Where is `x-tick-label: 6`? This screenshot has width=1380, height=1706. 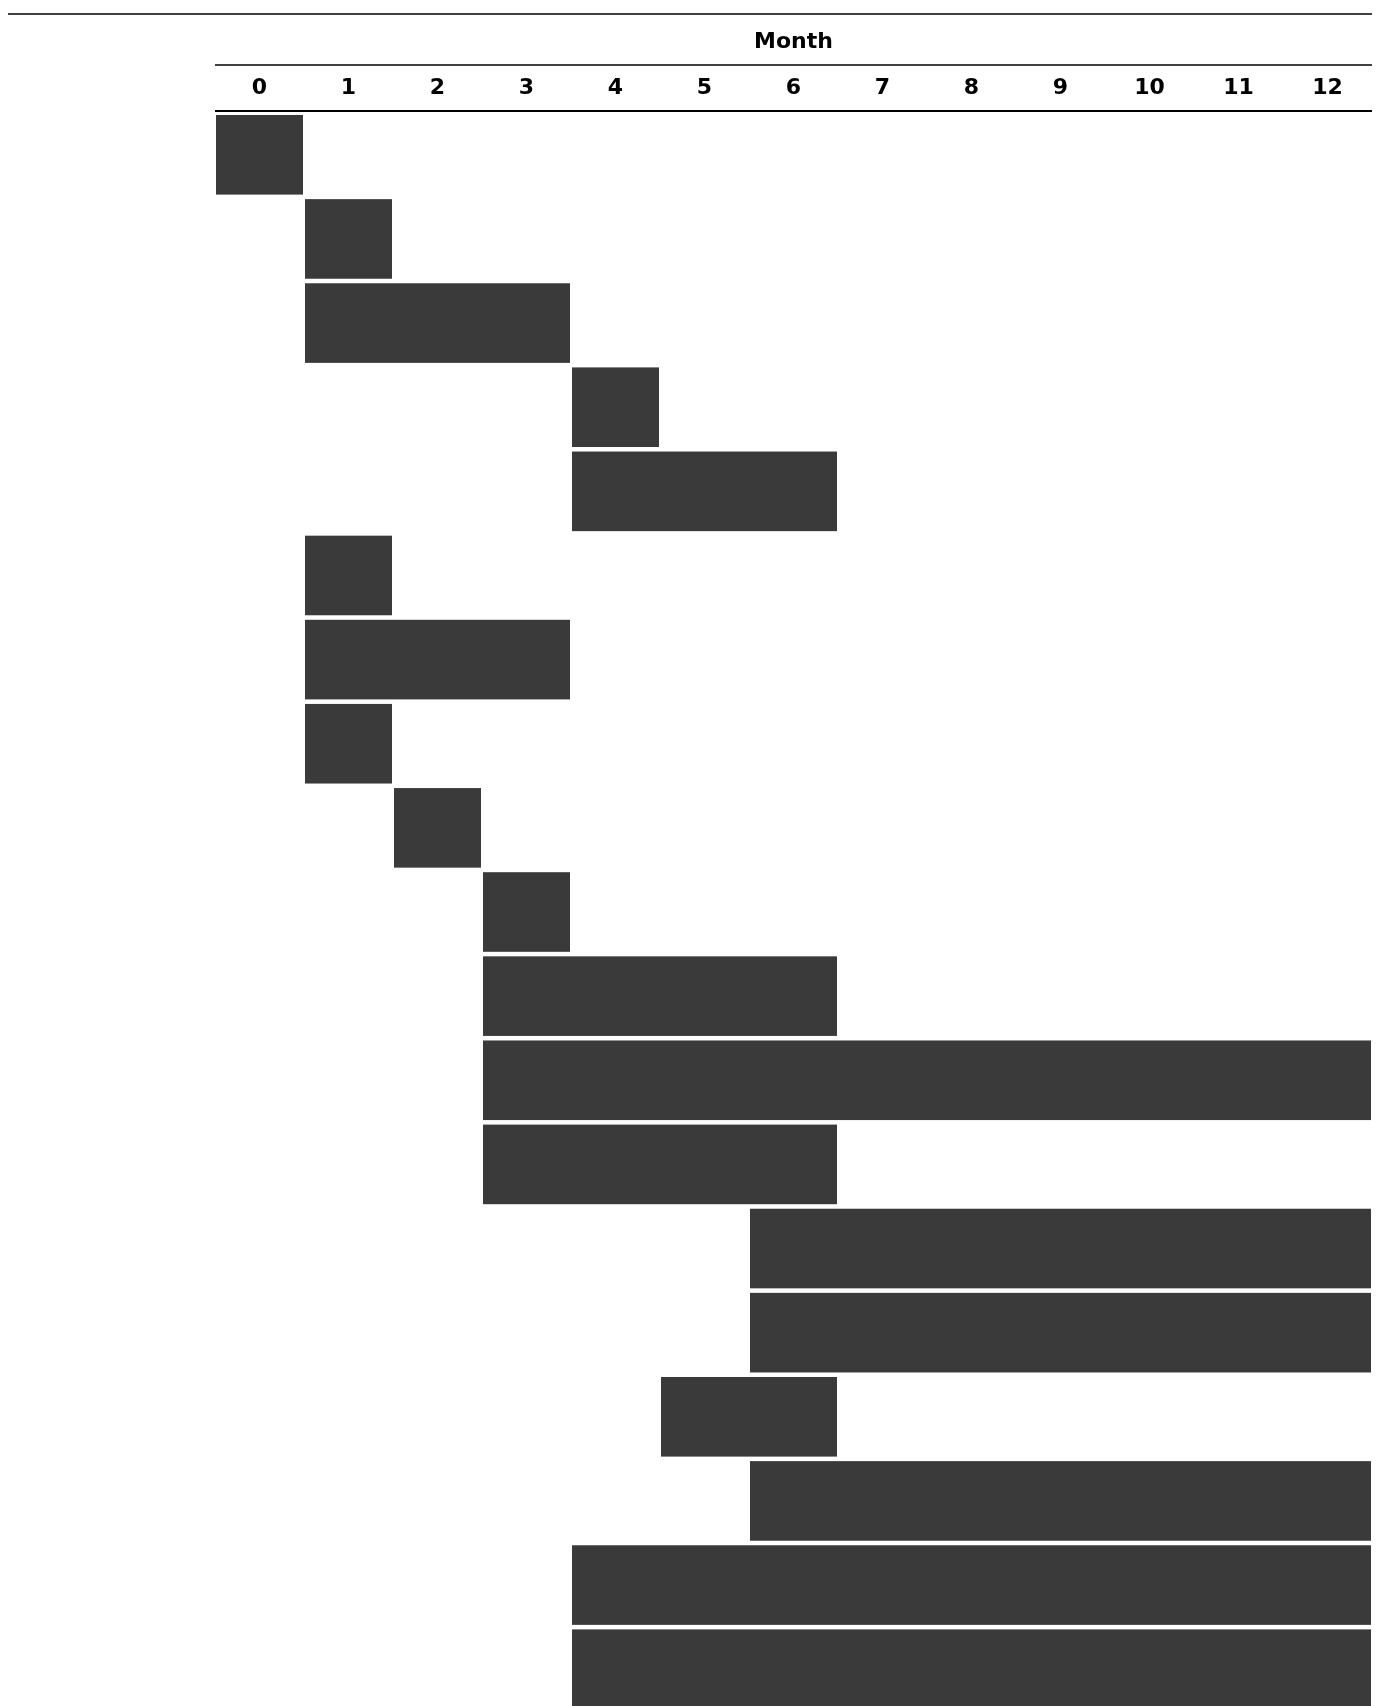
x-tick-label: 6 is located at coordinates (793, 86).